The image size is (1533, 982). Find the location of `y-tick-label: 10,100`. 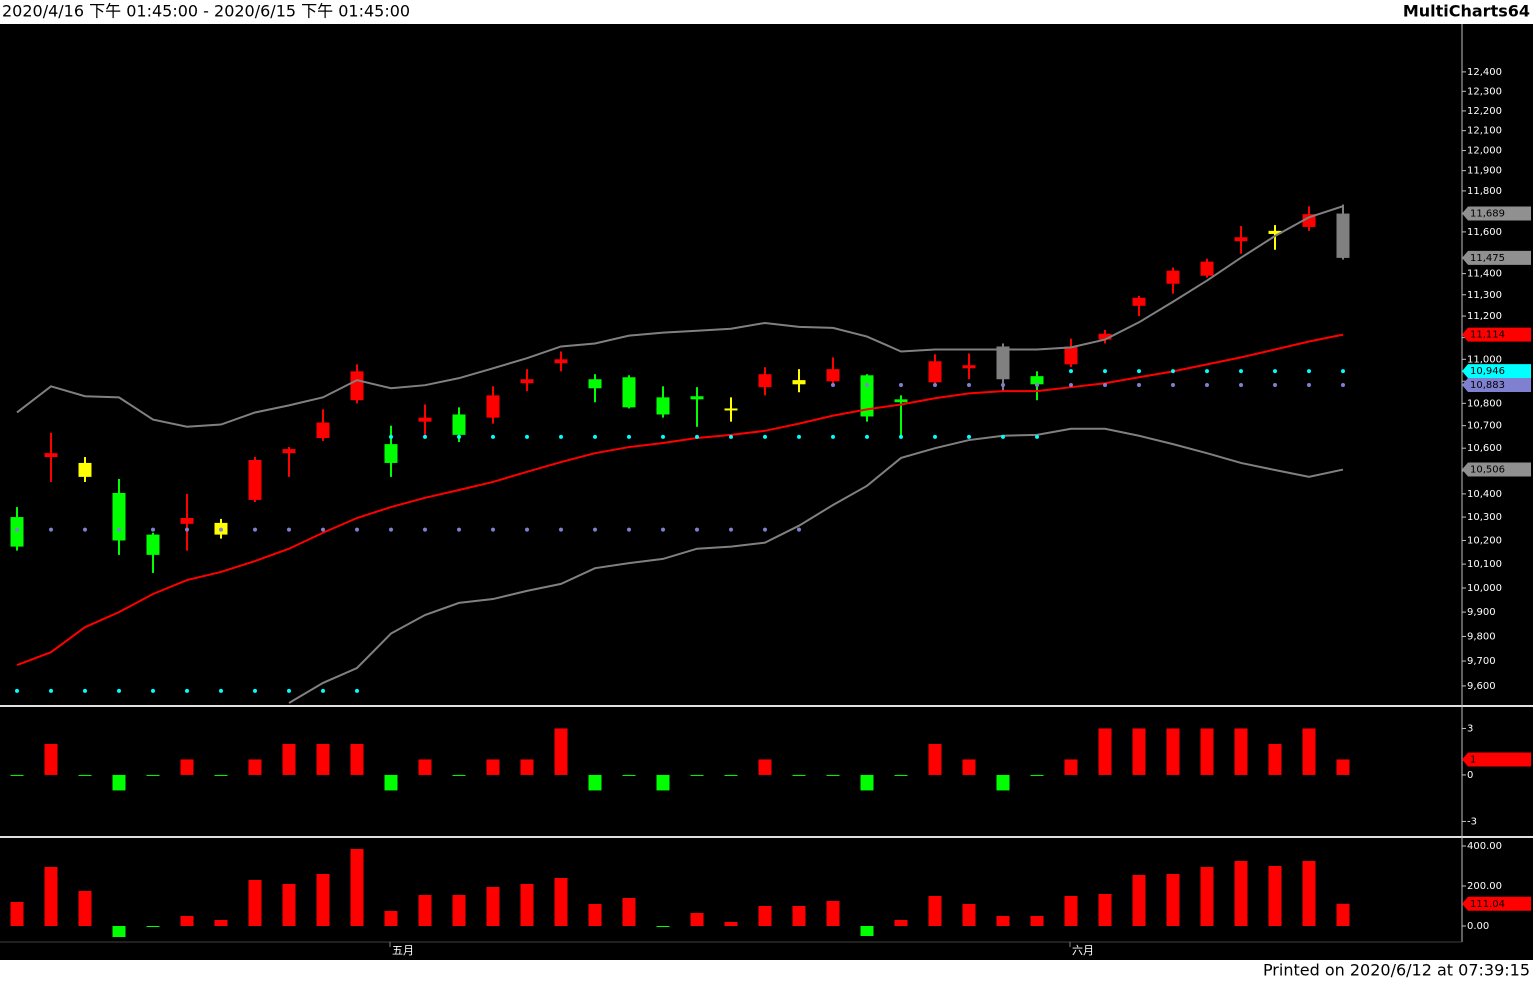

y-tick-label: 10,100 is located at coordinates (1484, 564).